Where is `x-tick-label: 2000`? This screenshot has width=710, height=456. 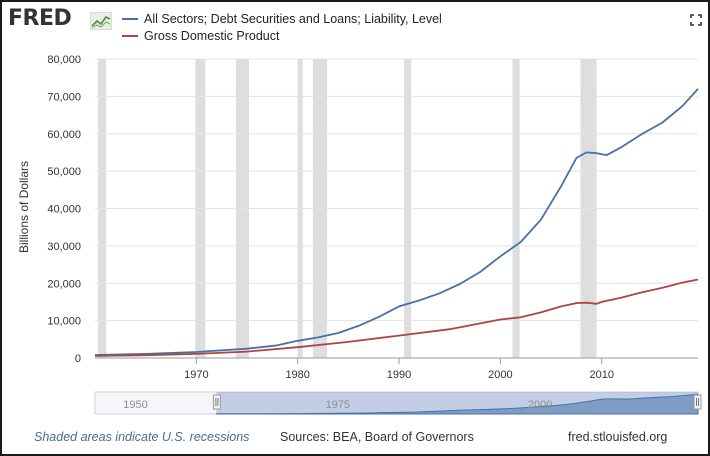
x-tick-label: 2000 is located at coordinates (500, 375).